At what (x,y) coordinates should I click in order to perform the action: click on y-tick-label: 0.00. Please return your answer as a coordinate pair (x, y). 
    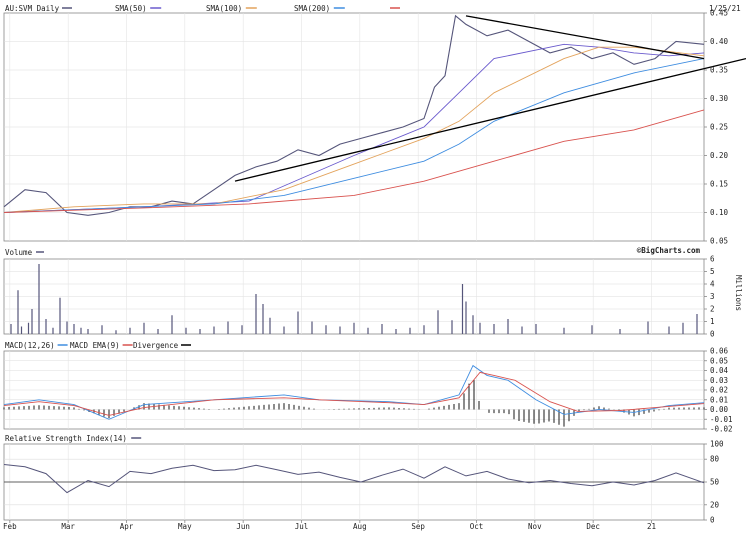
    Looking at the image, I should click on (719, 409).